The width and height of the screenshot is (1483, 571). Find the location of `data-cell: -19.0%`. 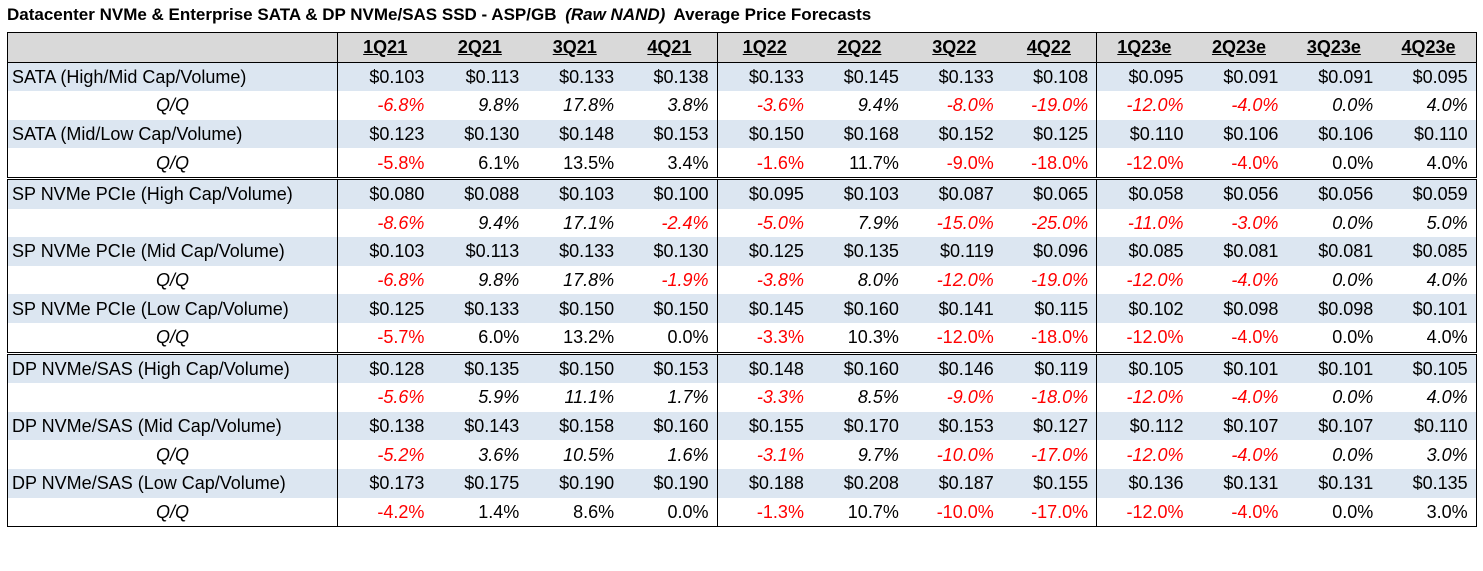

data-cell: -19.0% is located at coordinates (1049, 105).